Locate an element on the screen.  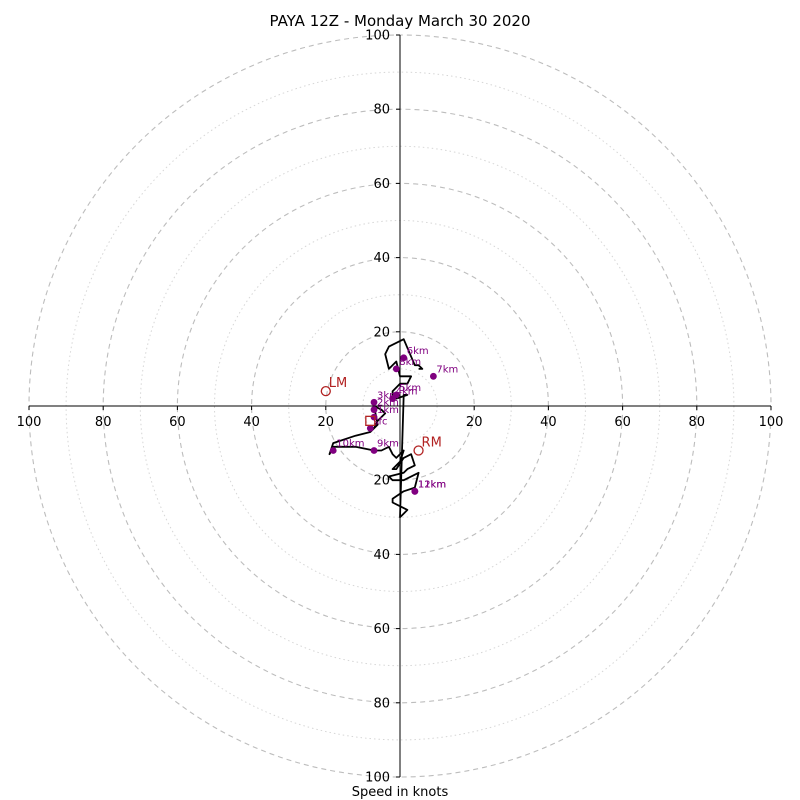
height-marker-9km is located at coordinates (374, 450).